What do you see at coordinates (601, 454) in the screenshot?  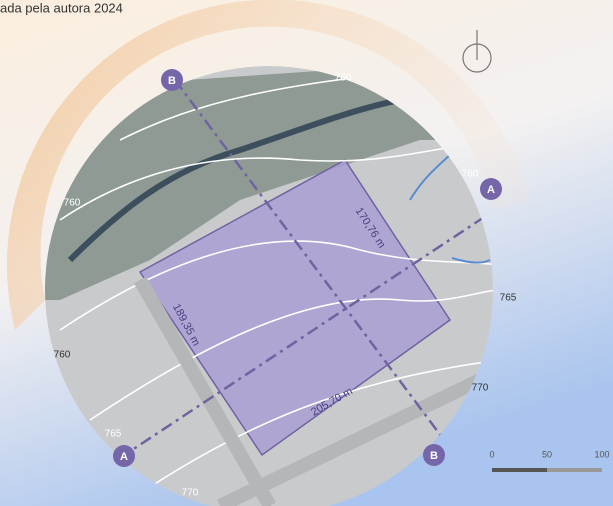 I see `scale-label: 100` at bounding box center [601, 454].